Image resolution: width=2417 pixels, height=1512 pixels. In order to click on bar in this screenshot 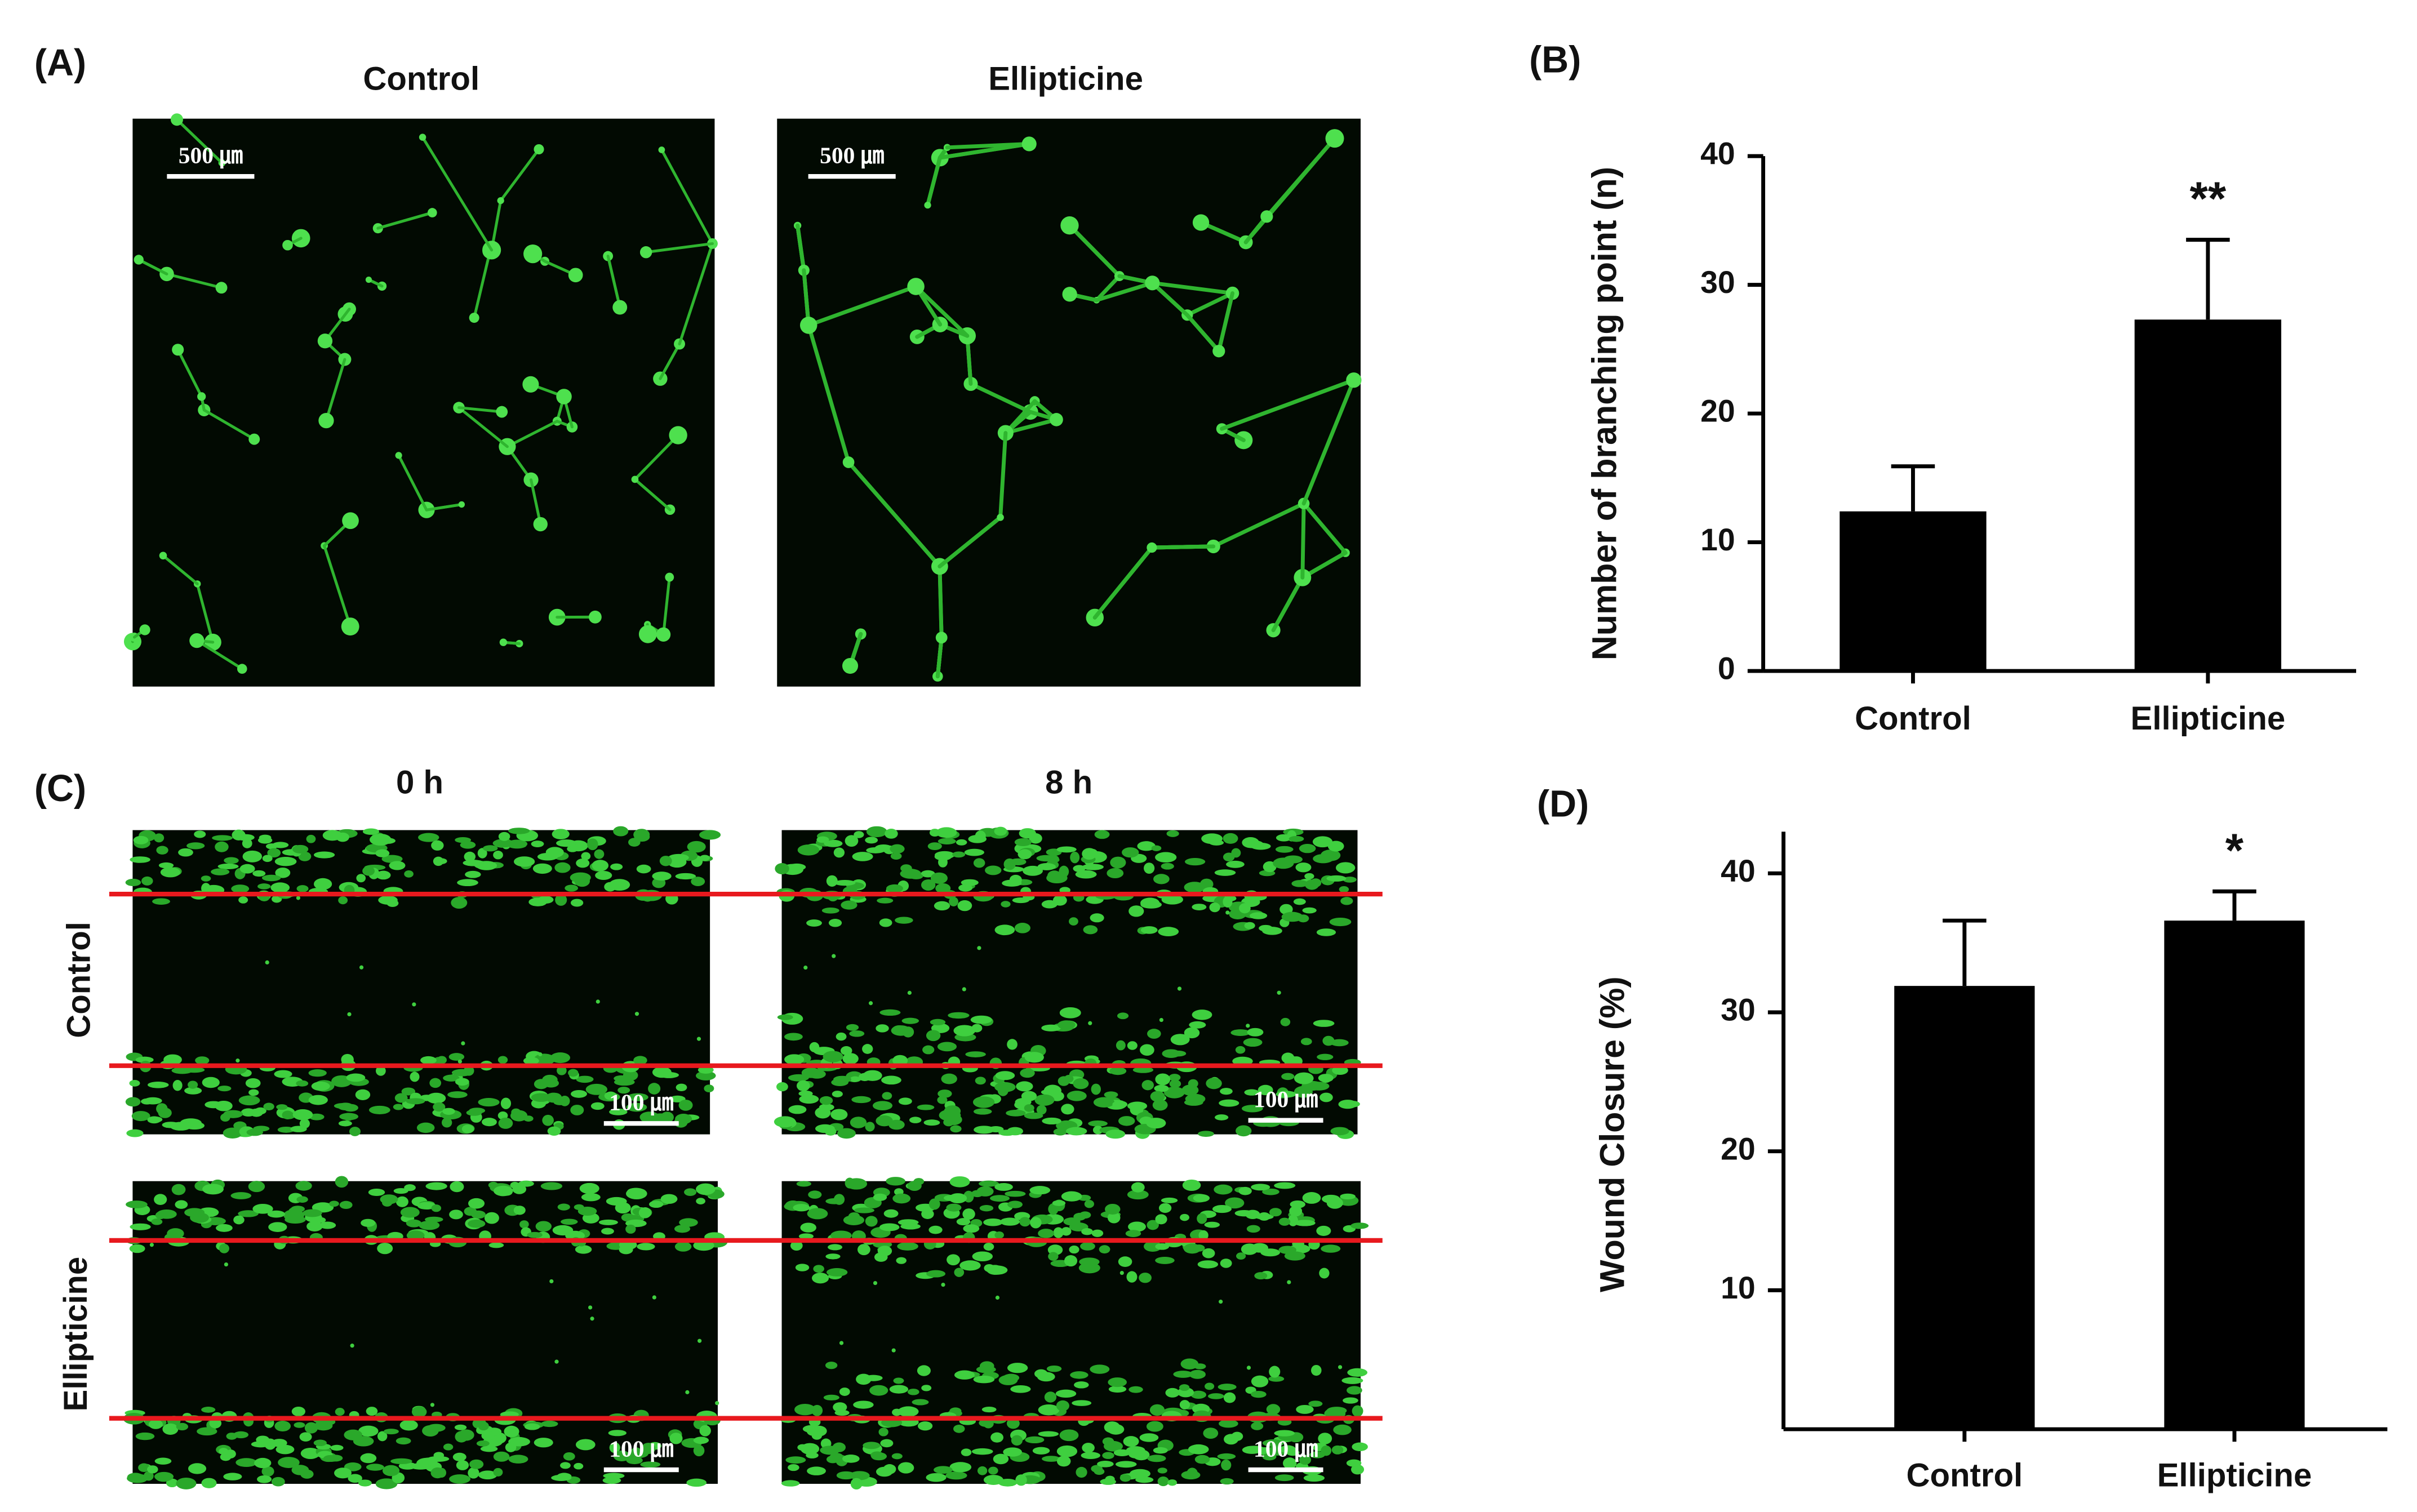, I will do `click(1913, 591)`.